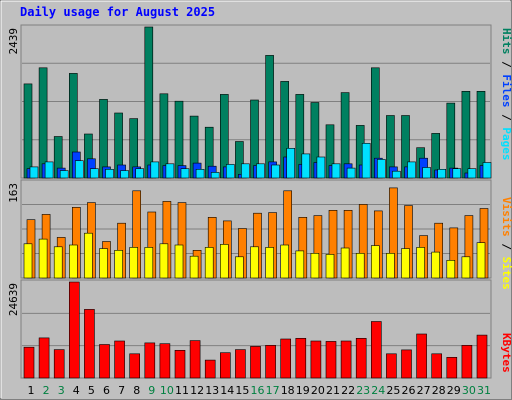 The height and width of the screenshot is (400, 512). What do you see at coordinates (76, 390) in the screenshot?
I see `x-tick-label-day-4: 4` at bounding box center [76, 390].